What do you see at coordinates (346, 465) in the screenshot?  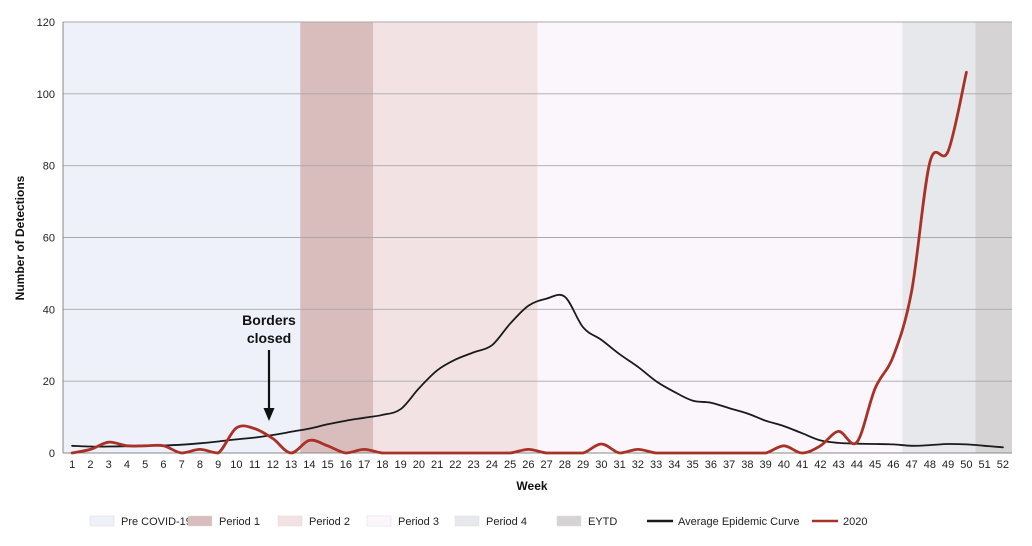 I see `x-tick-label: 16` at bounding box center [346, 465].